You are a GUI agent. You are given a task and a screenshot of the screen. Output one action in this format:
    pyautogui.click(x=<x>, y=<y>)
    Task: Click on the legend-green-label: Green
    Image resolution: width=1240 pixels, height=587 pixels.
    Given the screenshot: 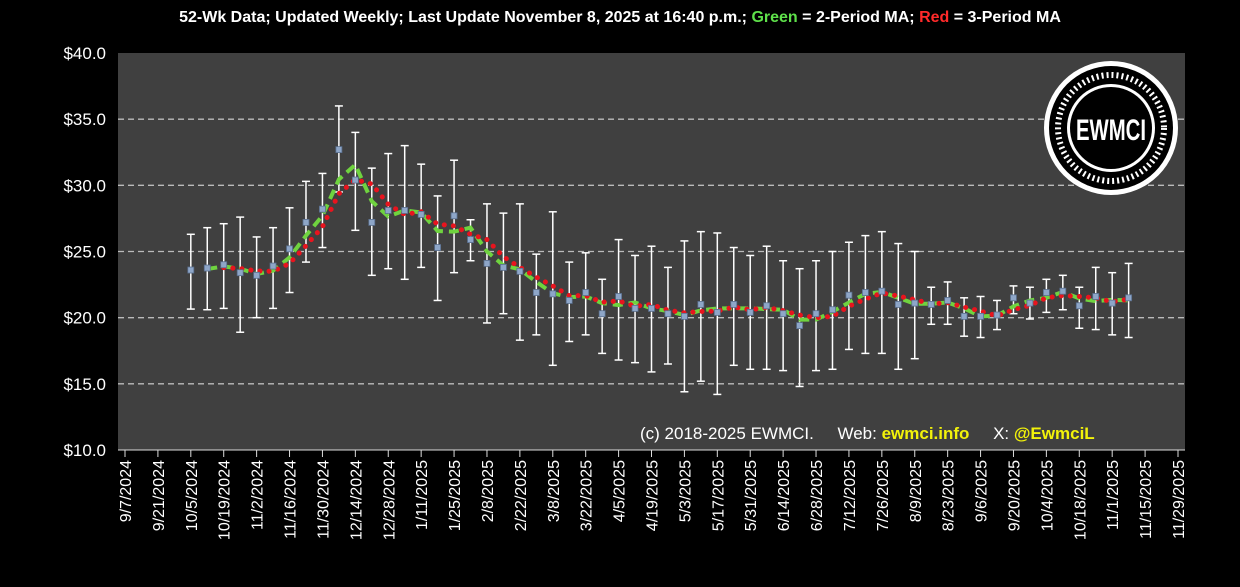 What is the action you would take?
    pyautogui.click(x=774, y=17)
    